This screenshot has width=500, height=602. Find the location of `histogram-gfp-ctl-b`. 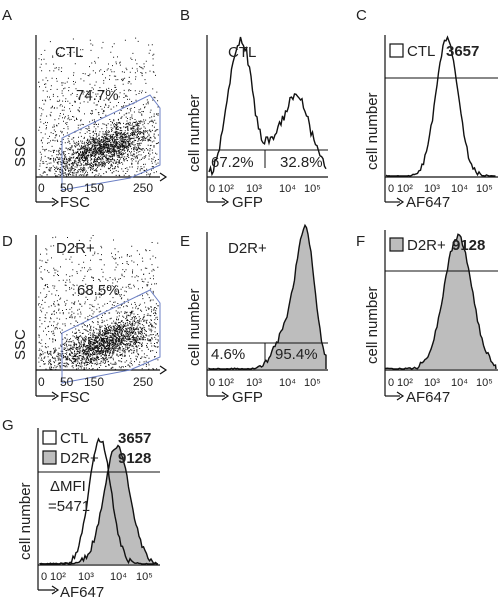

histogram-gfp-ctl-b is located at coordinates (267, 106).